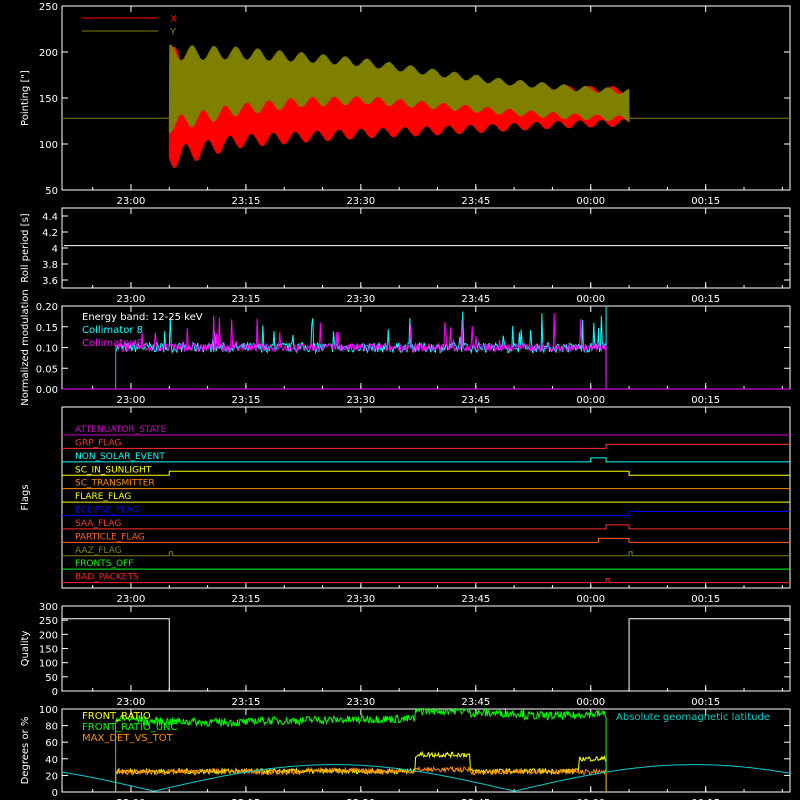 The height and width of the screenshot is (800, 800). Describe the element at coordinates (426, 446) in the screenshot. I see `flag-line-grp-flag` at that location.